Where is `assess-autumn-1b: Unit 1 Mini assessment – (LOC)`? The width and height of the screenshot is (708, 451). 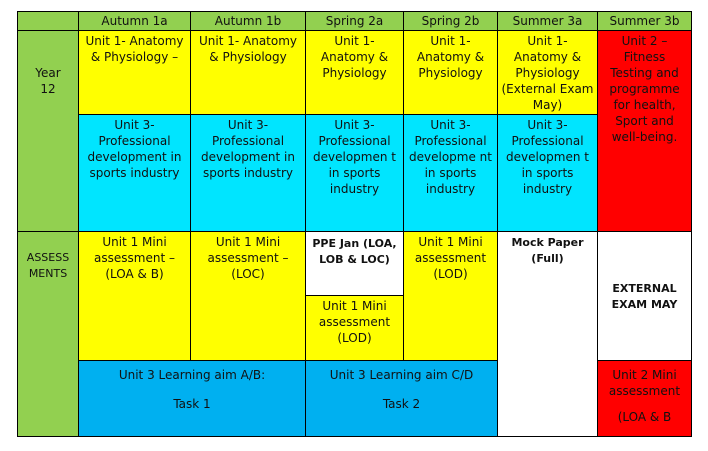
assess-autumn-1b: Unit 1 Mini assessment – (LOC) is located at coordinates (248, 296).